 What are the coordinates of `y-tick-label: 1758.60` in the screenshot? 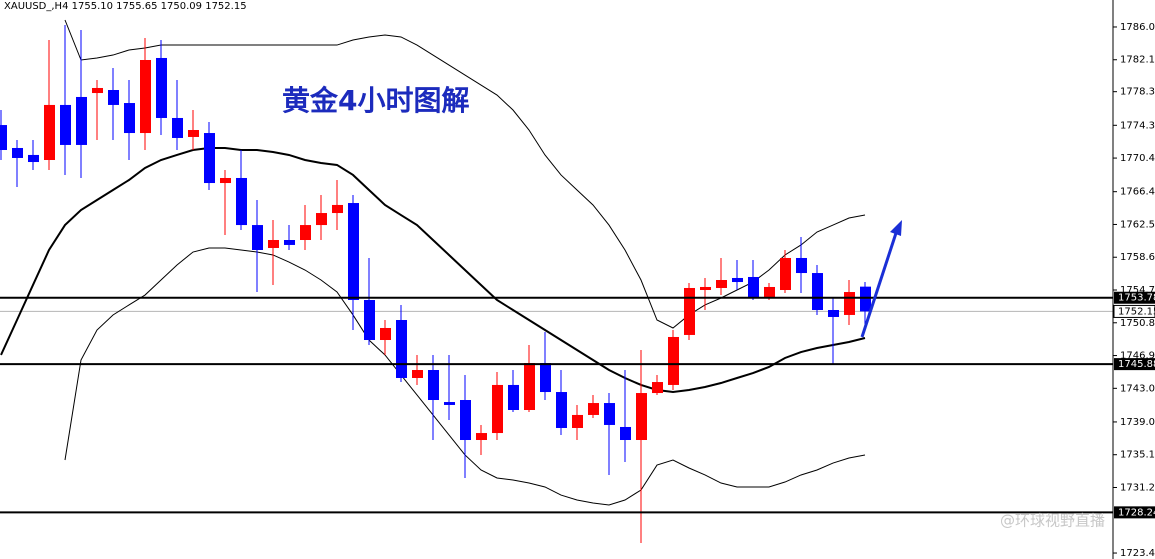 It's located at (1137, 257).